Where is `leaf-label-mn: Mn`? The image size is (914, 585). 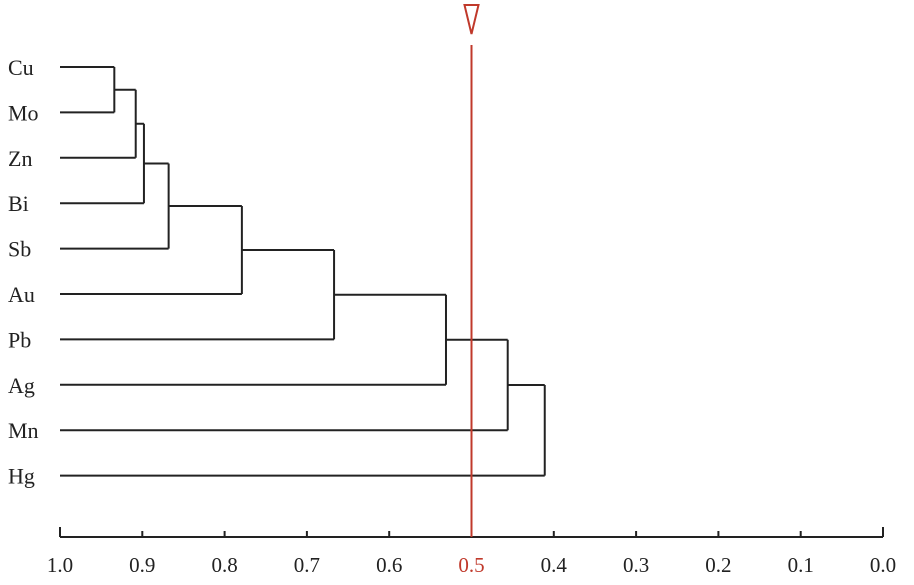
leaf-label-mn: Mn is located at coordinates (23, 430).